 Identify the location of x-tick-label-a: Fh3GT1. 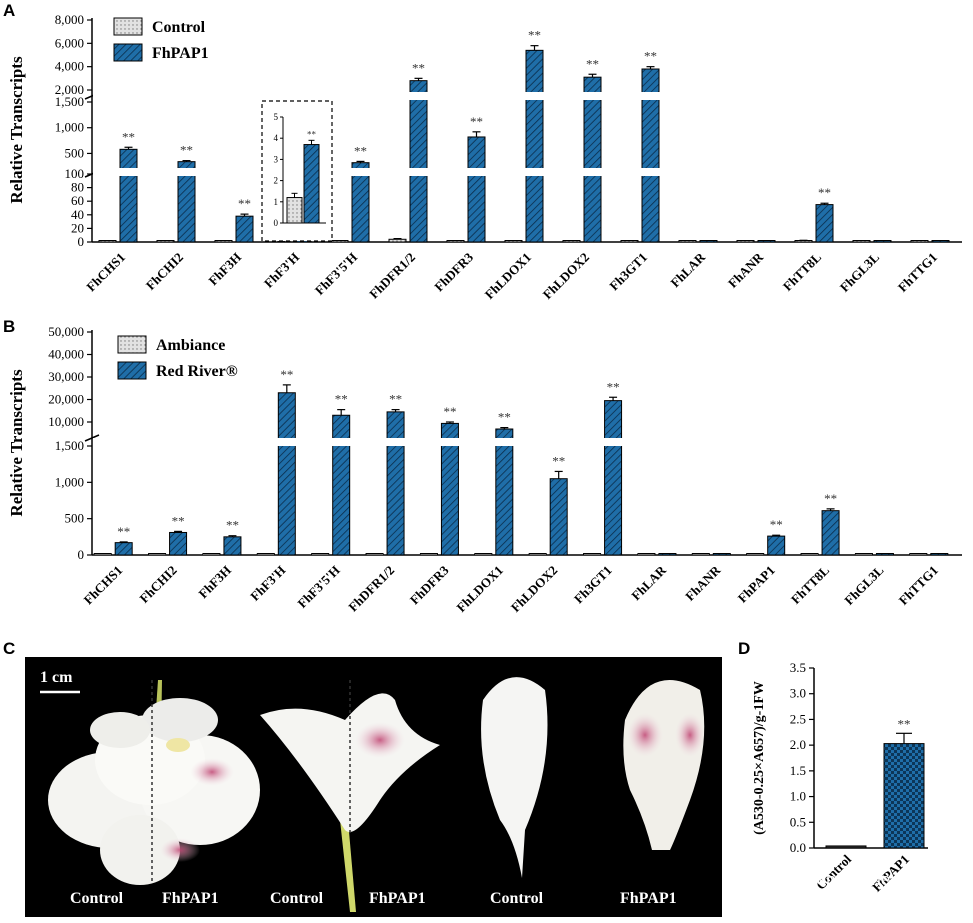
(628, 272).